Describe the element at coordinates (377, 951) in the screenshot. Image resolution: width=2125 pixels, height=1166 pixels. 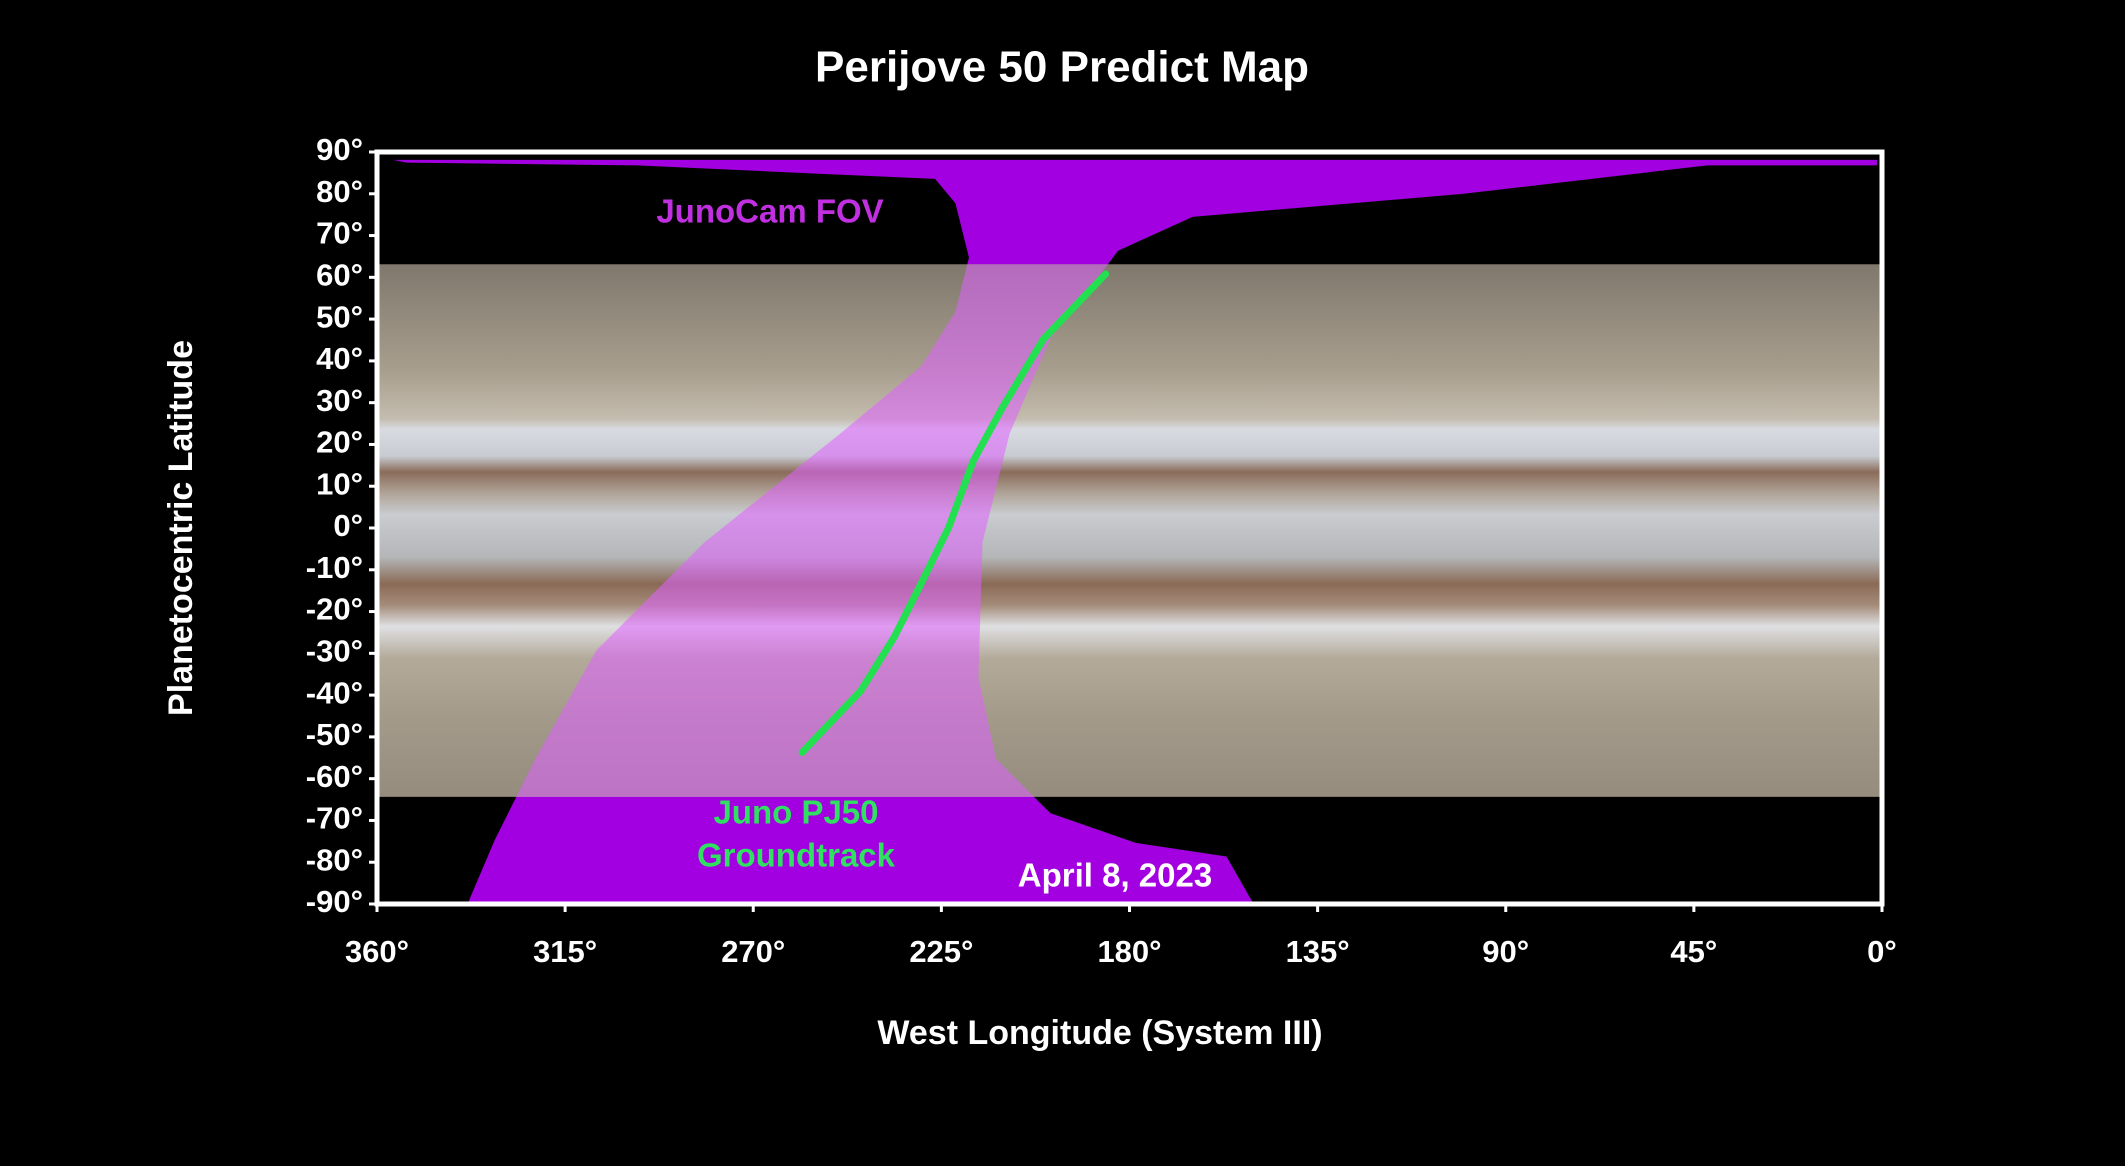
I see `x-tick-label: 360°` at that location.